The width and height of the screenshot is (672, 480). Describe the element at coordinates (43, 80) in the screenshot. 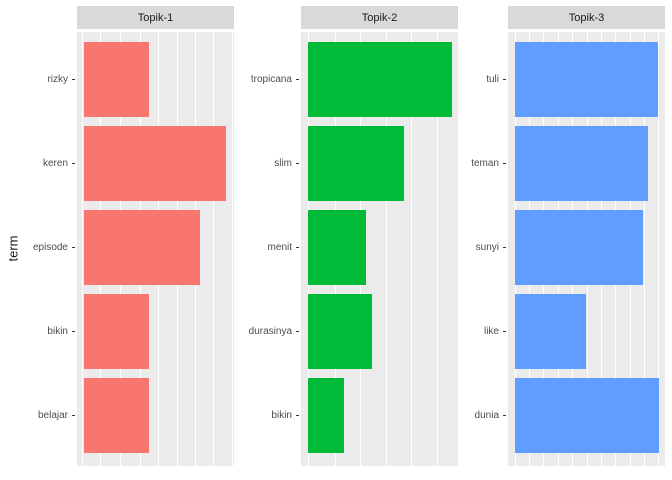

I see `y-axis-label-row: rizky` at that location.